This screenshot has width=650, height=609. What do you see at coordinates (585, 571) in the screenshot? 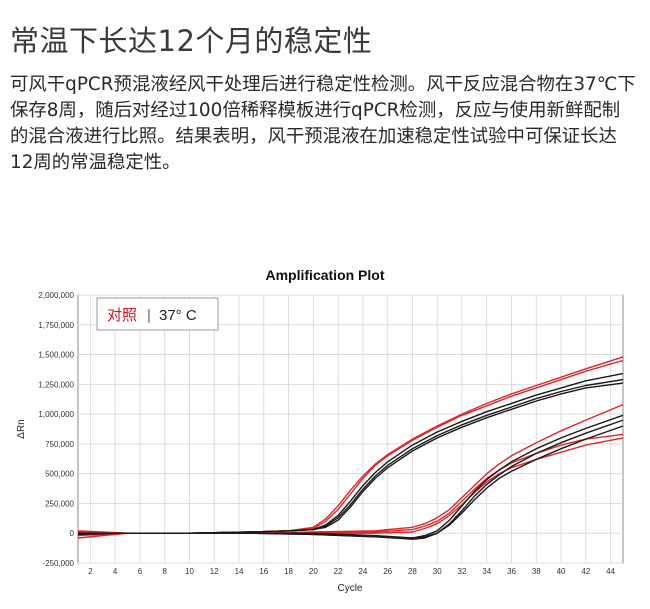
I see `x-tick-label: 42` at bounding box center [585, 571].